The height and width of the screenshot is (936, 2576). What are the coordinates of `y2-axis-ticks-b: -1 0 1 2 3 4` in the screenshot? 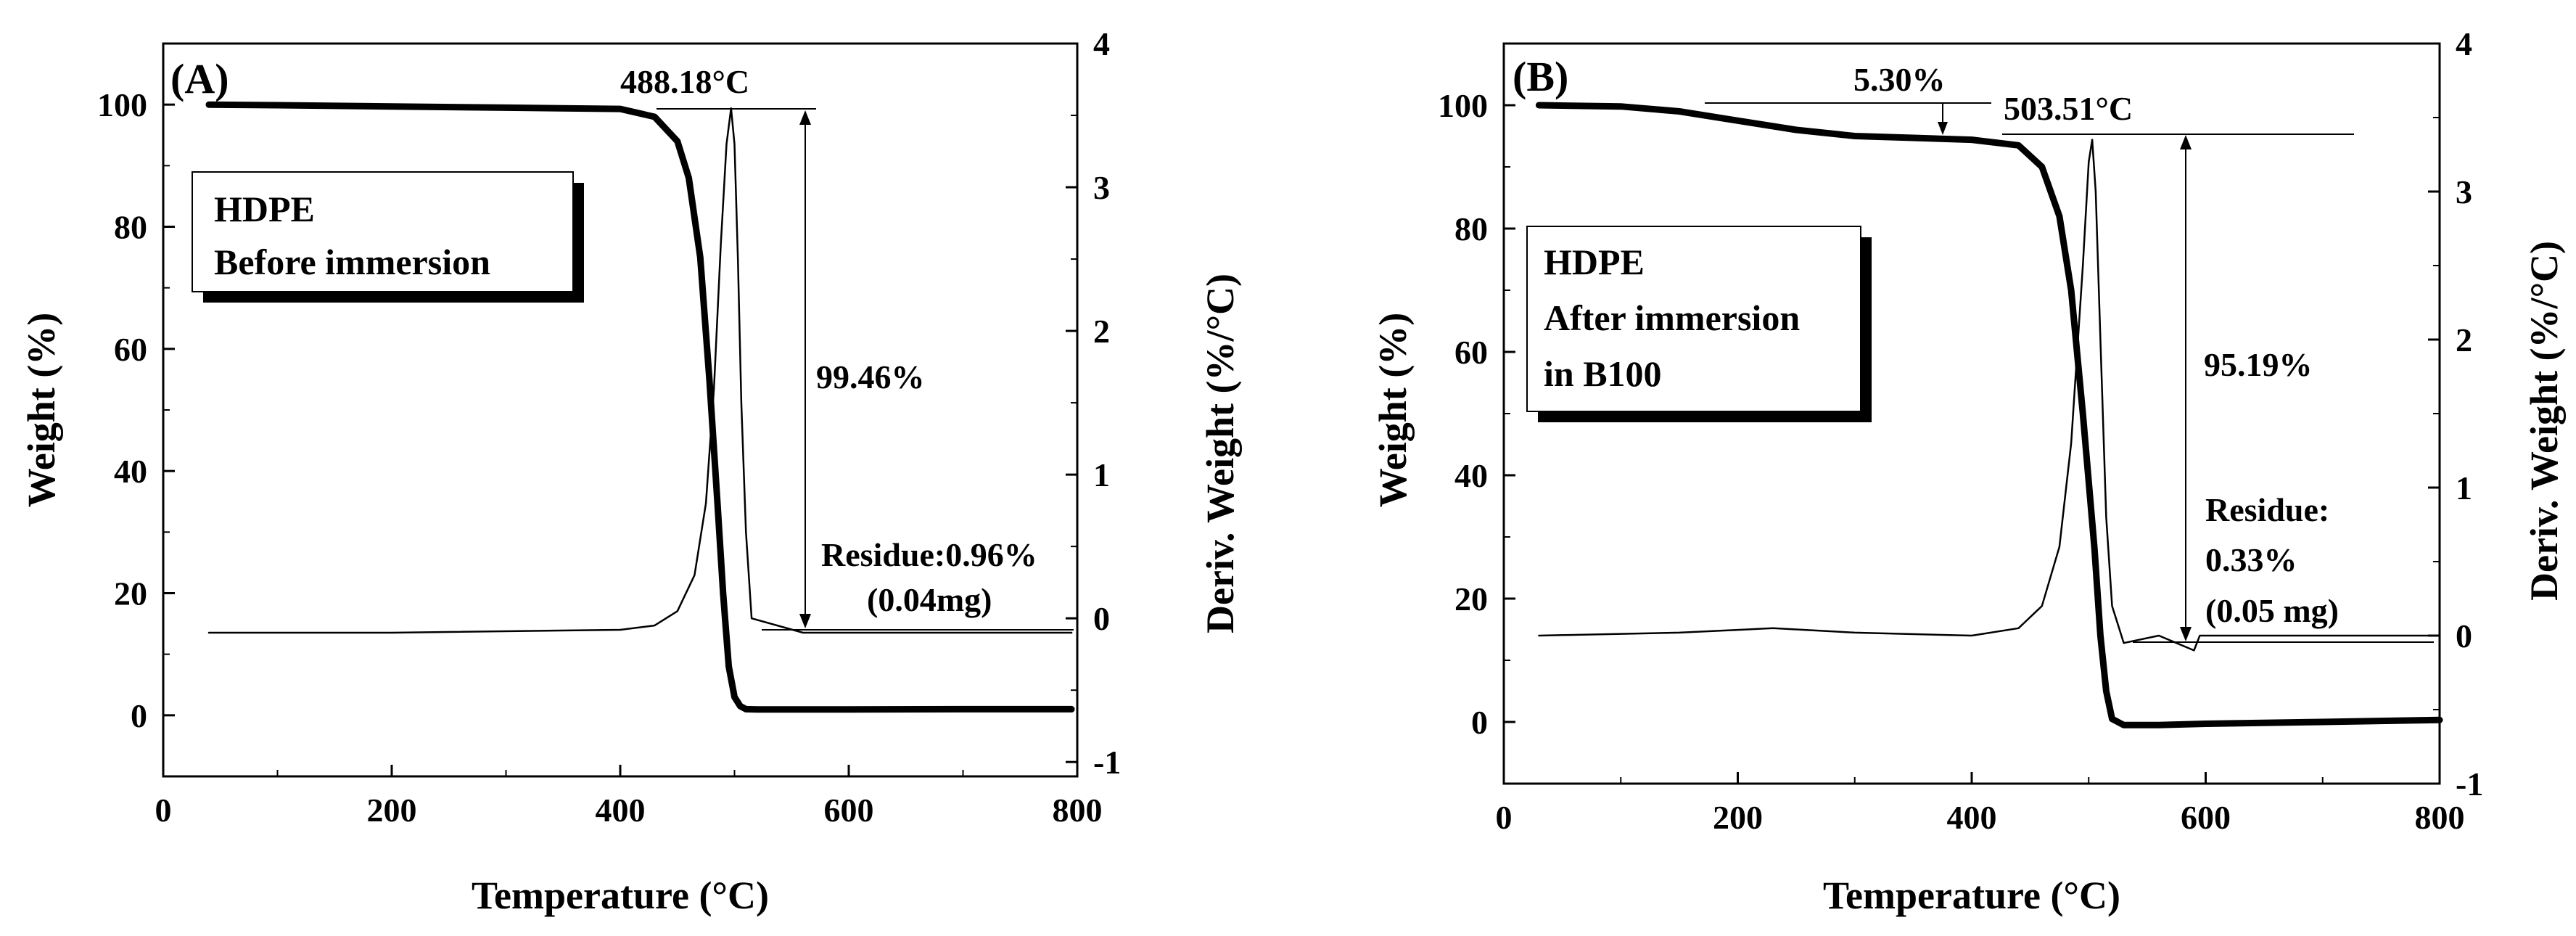 It's located at (2455, 414).